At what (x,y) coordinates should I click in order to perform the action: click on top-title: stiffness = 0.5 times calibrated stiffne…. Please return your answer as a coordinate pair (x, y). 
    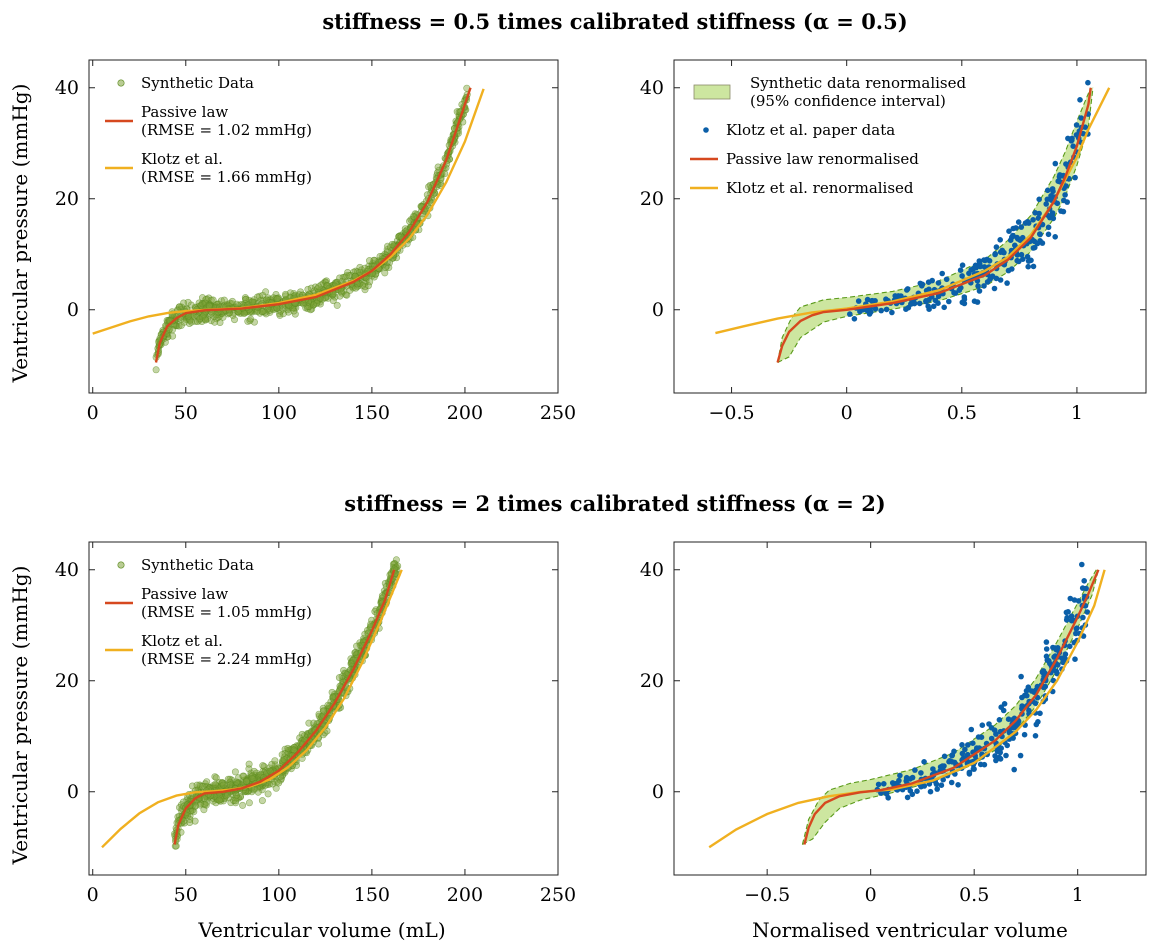
    Looking at the image, I should click on (614, 21).